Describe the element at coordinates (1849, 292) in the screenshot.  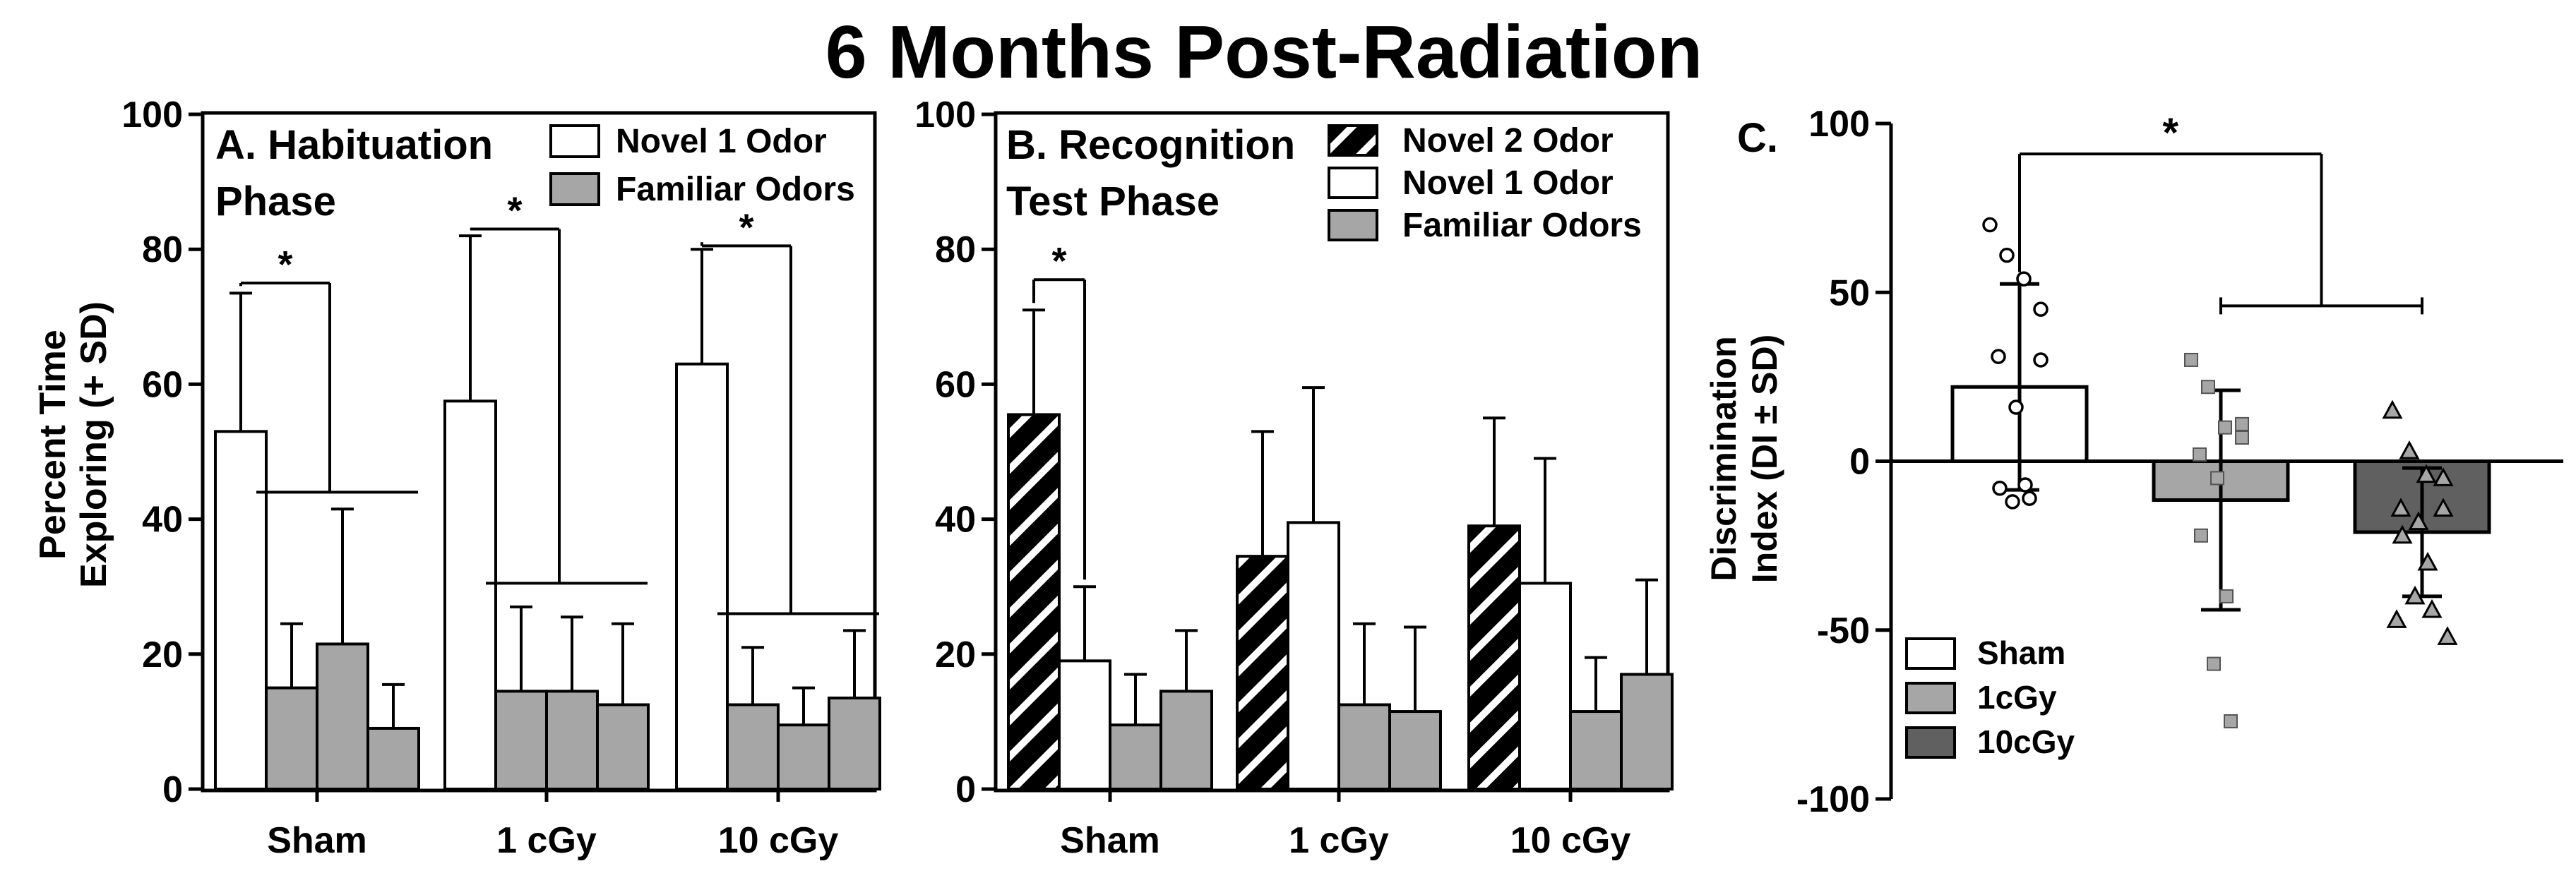
I see `y-tick-label: 50` at that location.